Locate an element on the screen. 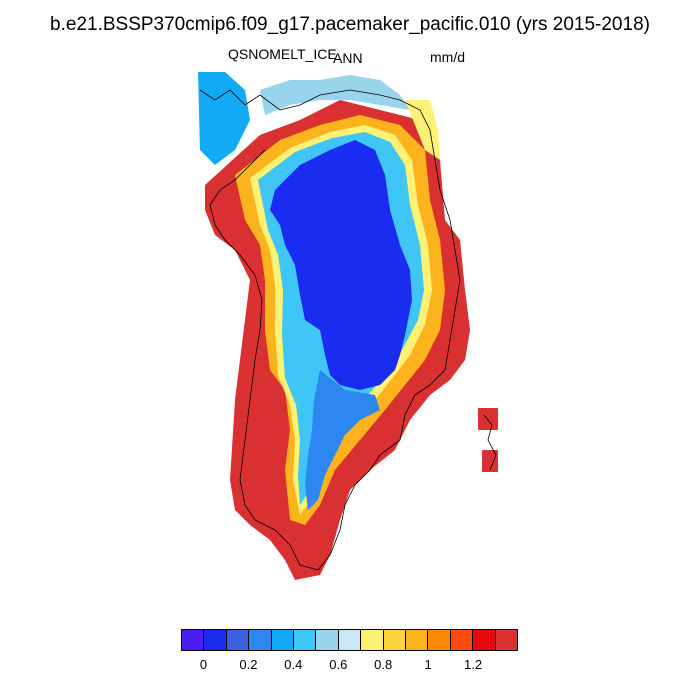 The image size is (700, 700). colorbar-tick-label: 1.2 is located at coordinates (473, 664).